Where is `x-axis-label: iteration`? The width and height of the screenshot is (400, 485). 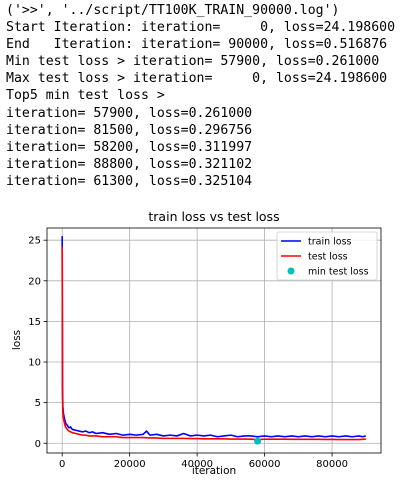 x-axis-label: iteration is located at coordinates (214, 471).